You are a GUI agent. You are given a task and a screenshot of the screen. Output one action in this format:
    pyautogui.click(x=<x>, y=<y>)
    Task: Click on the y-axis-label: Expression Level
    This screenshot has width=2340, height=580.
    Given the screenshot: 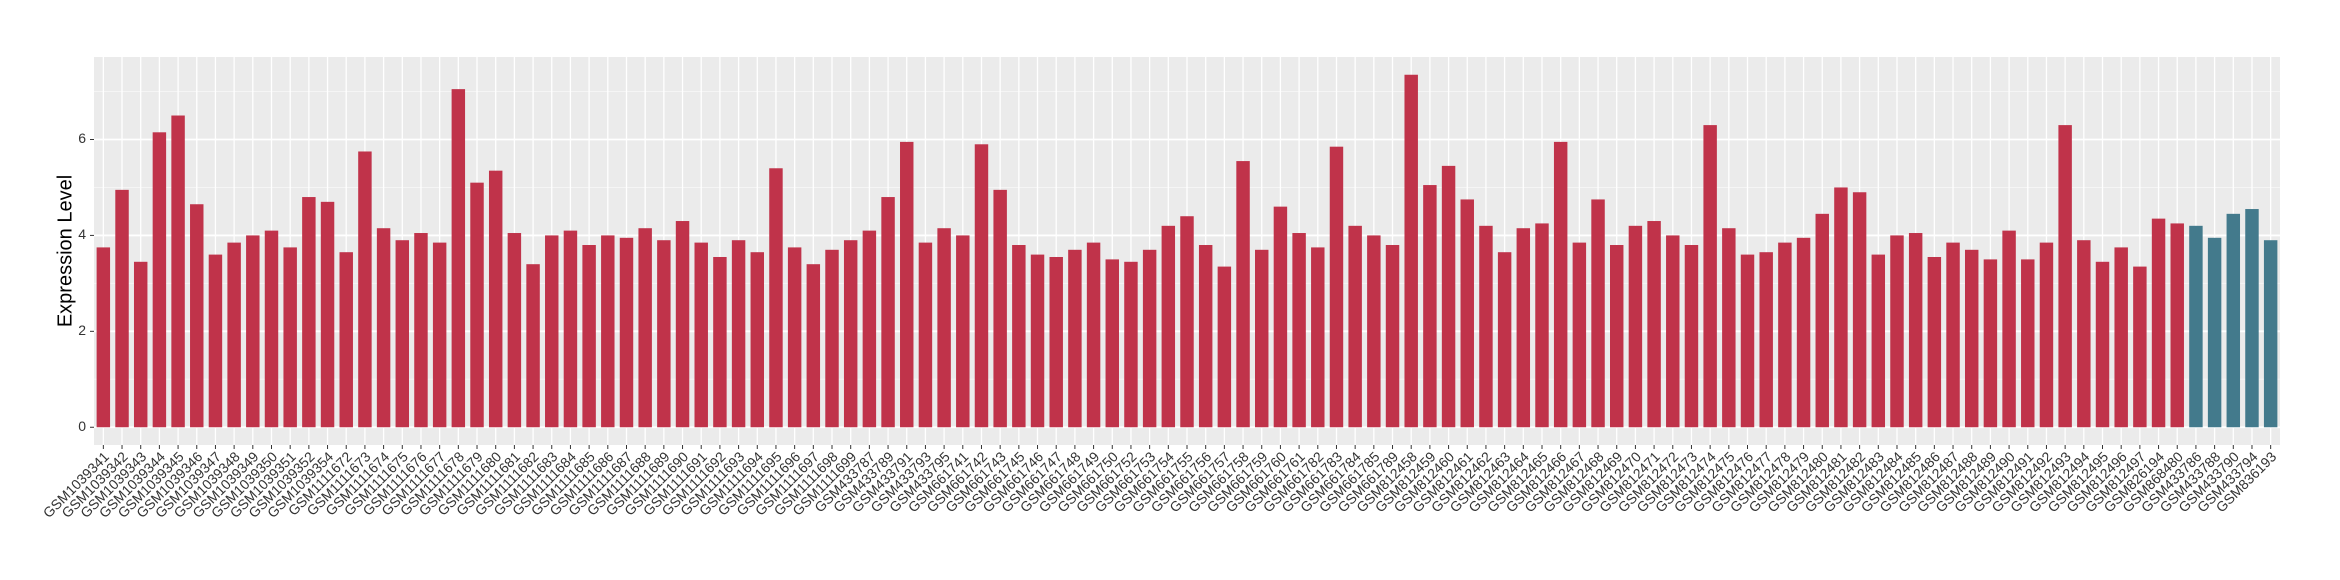 What is the action you would take?
    pyautogui.click(x=65, y=251)
    